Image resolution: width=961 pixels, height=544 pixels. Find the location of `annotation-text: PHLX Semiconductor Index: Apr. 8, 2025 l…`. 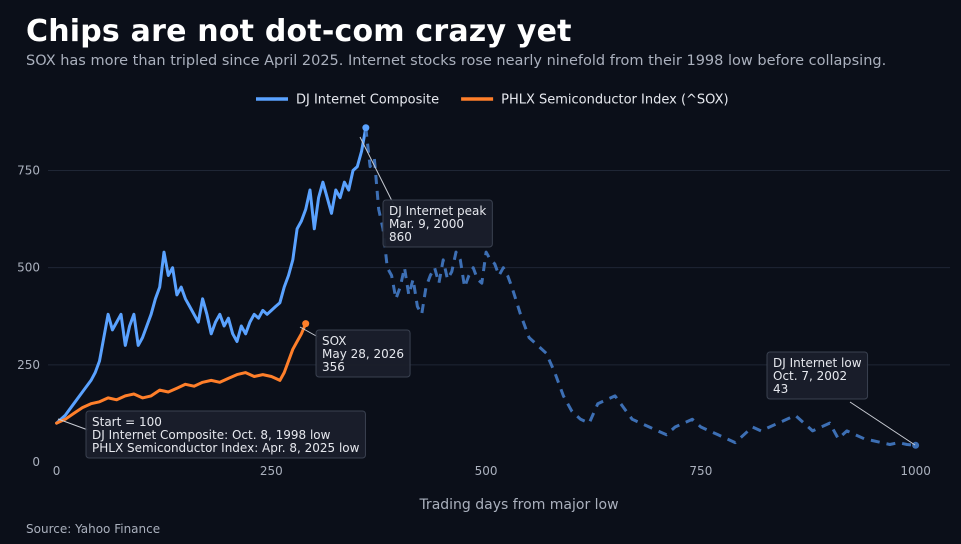

annotation-text: PHLX Semiconductor Index: Apr. 8, 2025 l… is located at coordinates (226, 448).